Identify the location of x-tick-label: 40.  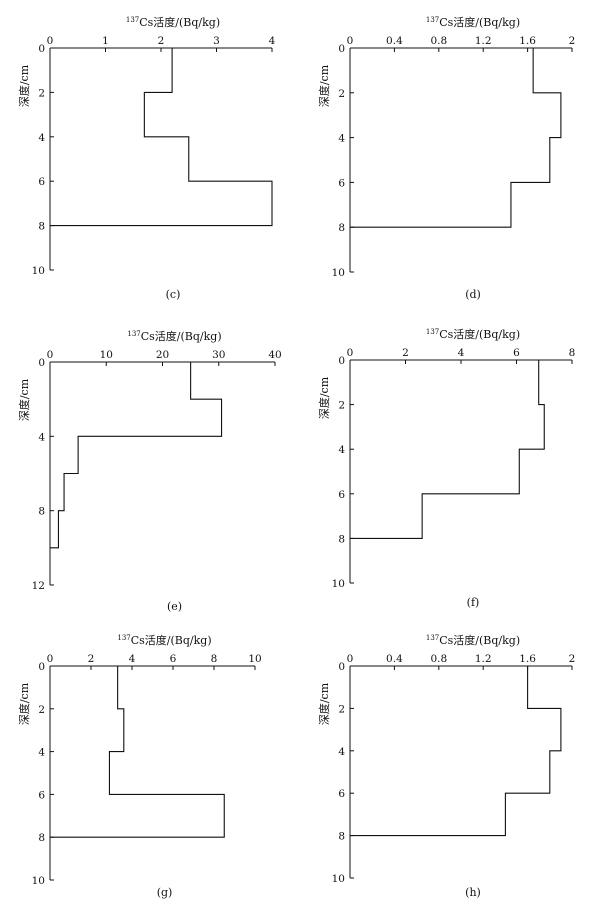
(274, 355).